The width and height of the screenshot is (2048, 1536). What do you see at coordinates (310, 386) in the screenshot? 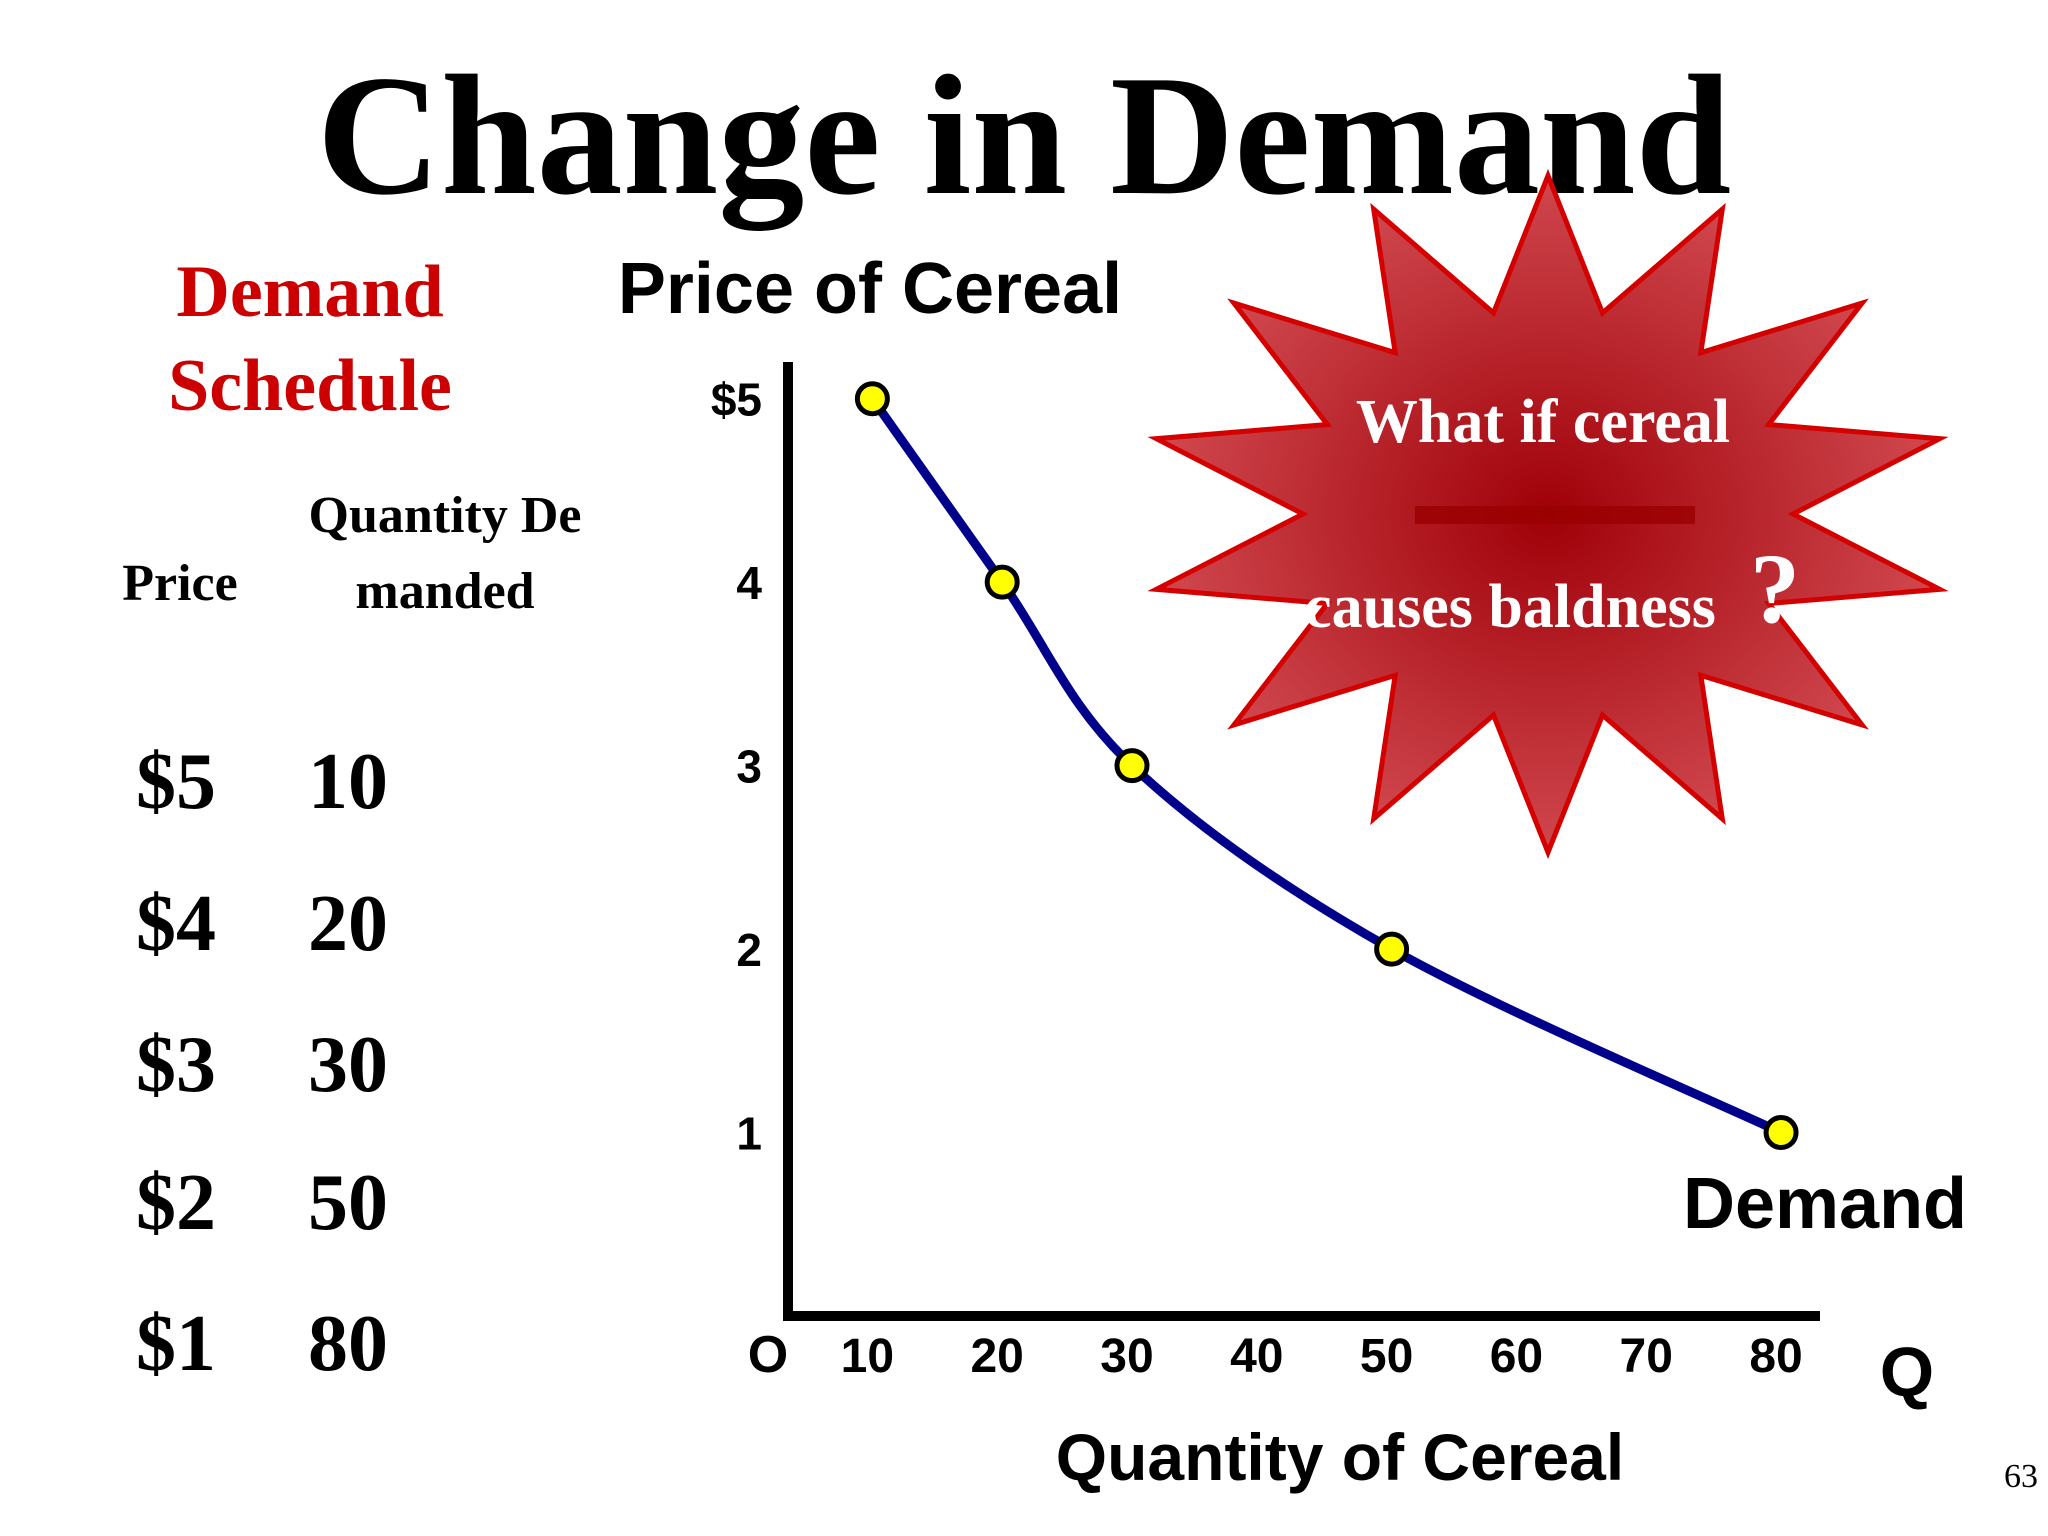
I see `schedule-title-line2: Schedule` at bounding box center [310, 386].